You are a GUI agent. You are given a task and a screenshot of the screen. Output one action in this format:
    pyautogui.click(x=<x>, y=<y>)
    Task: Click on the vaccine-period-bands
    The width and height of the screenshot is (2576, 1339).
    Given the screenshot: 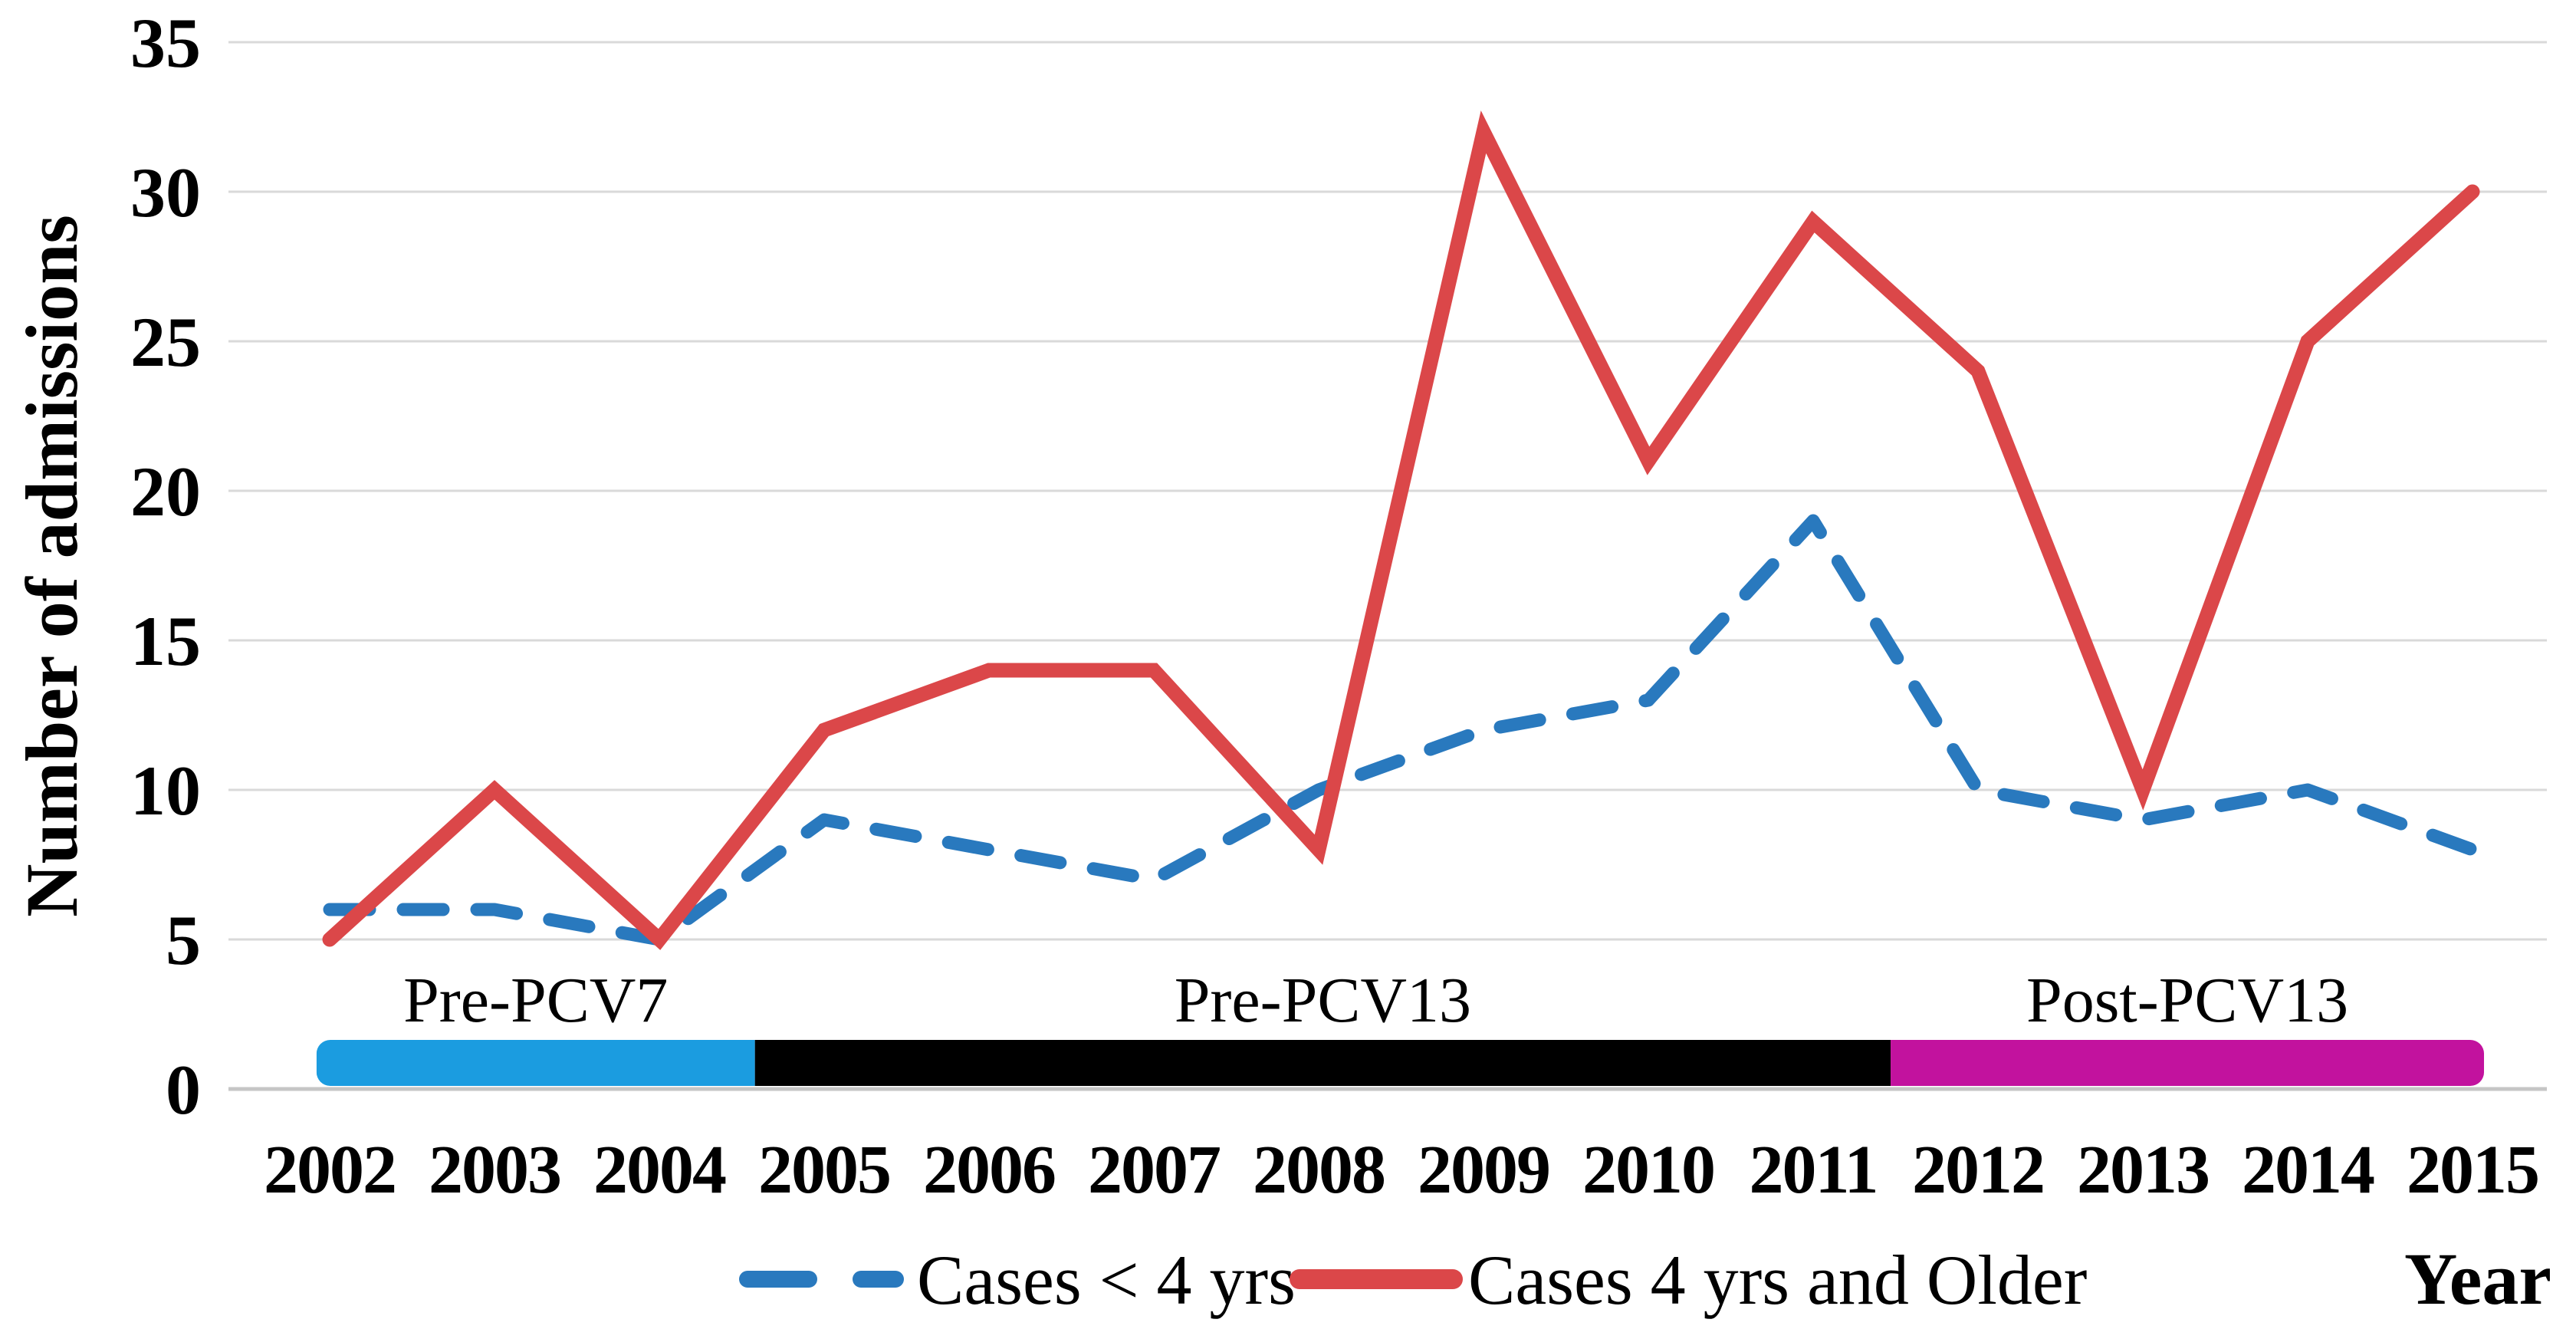 What is the action you would take?
    pyautogui.click(x=1401, y=1063)
    